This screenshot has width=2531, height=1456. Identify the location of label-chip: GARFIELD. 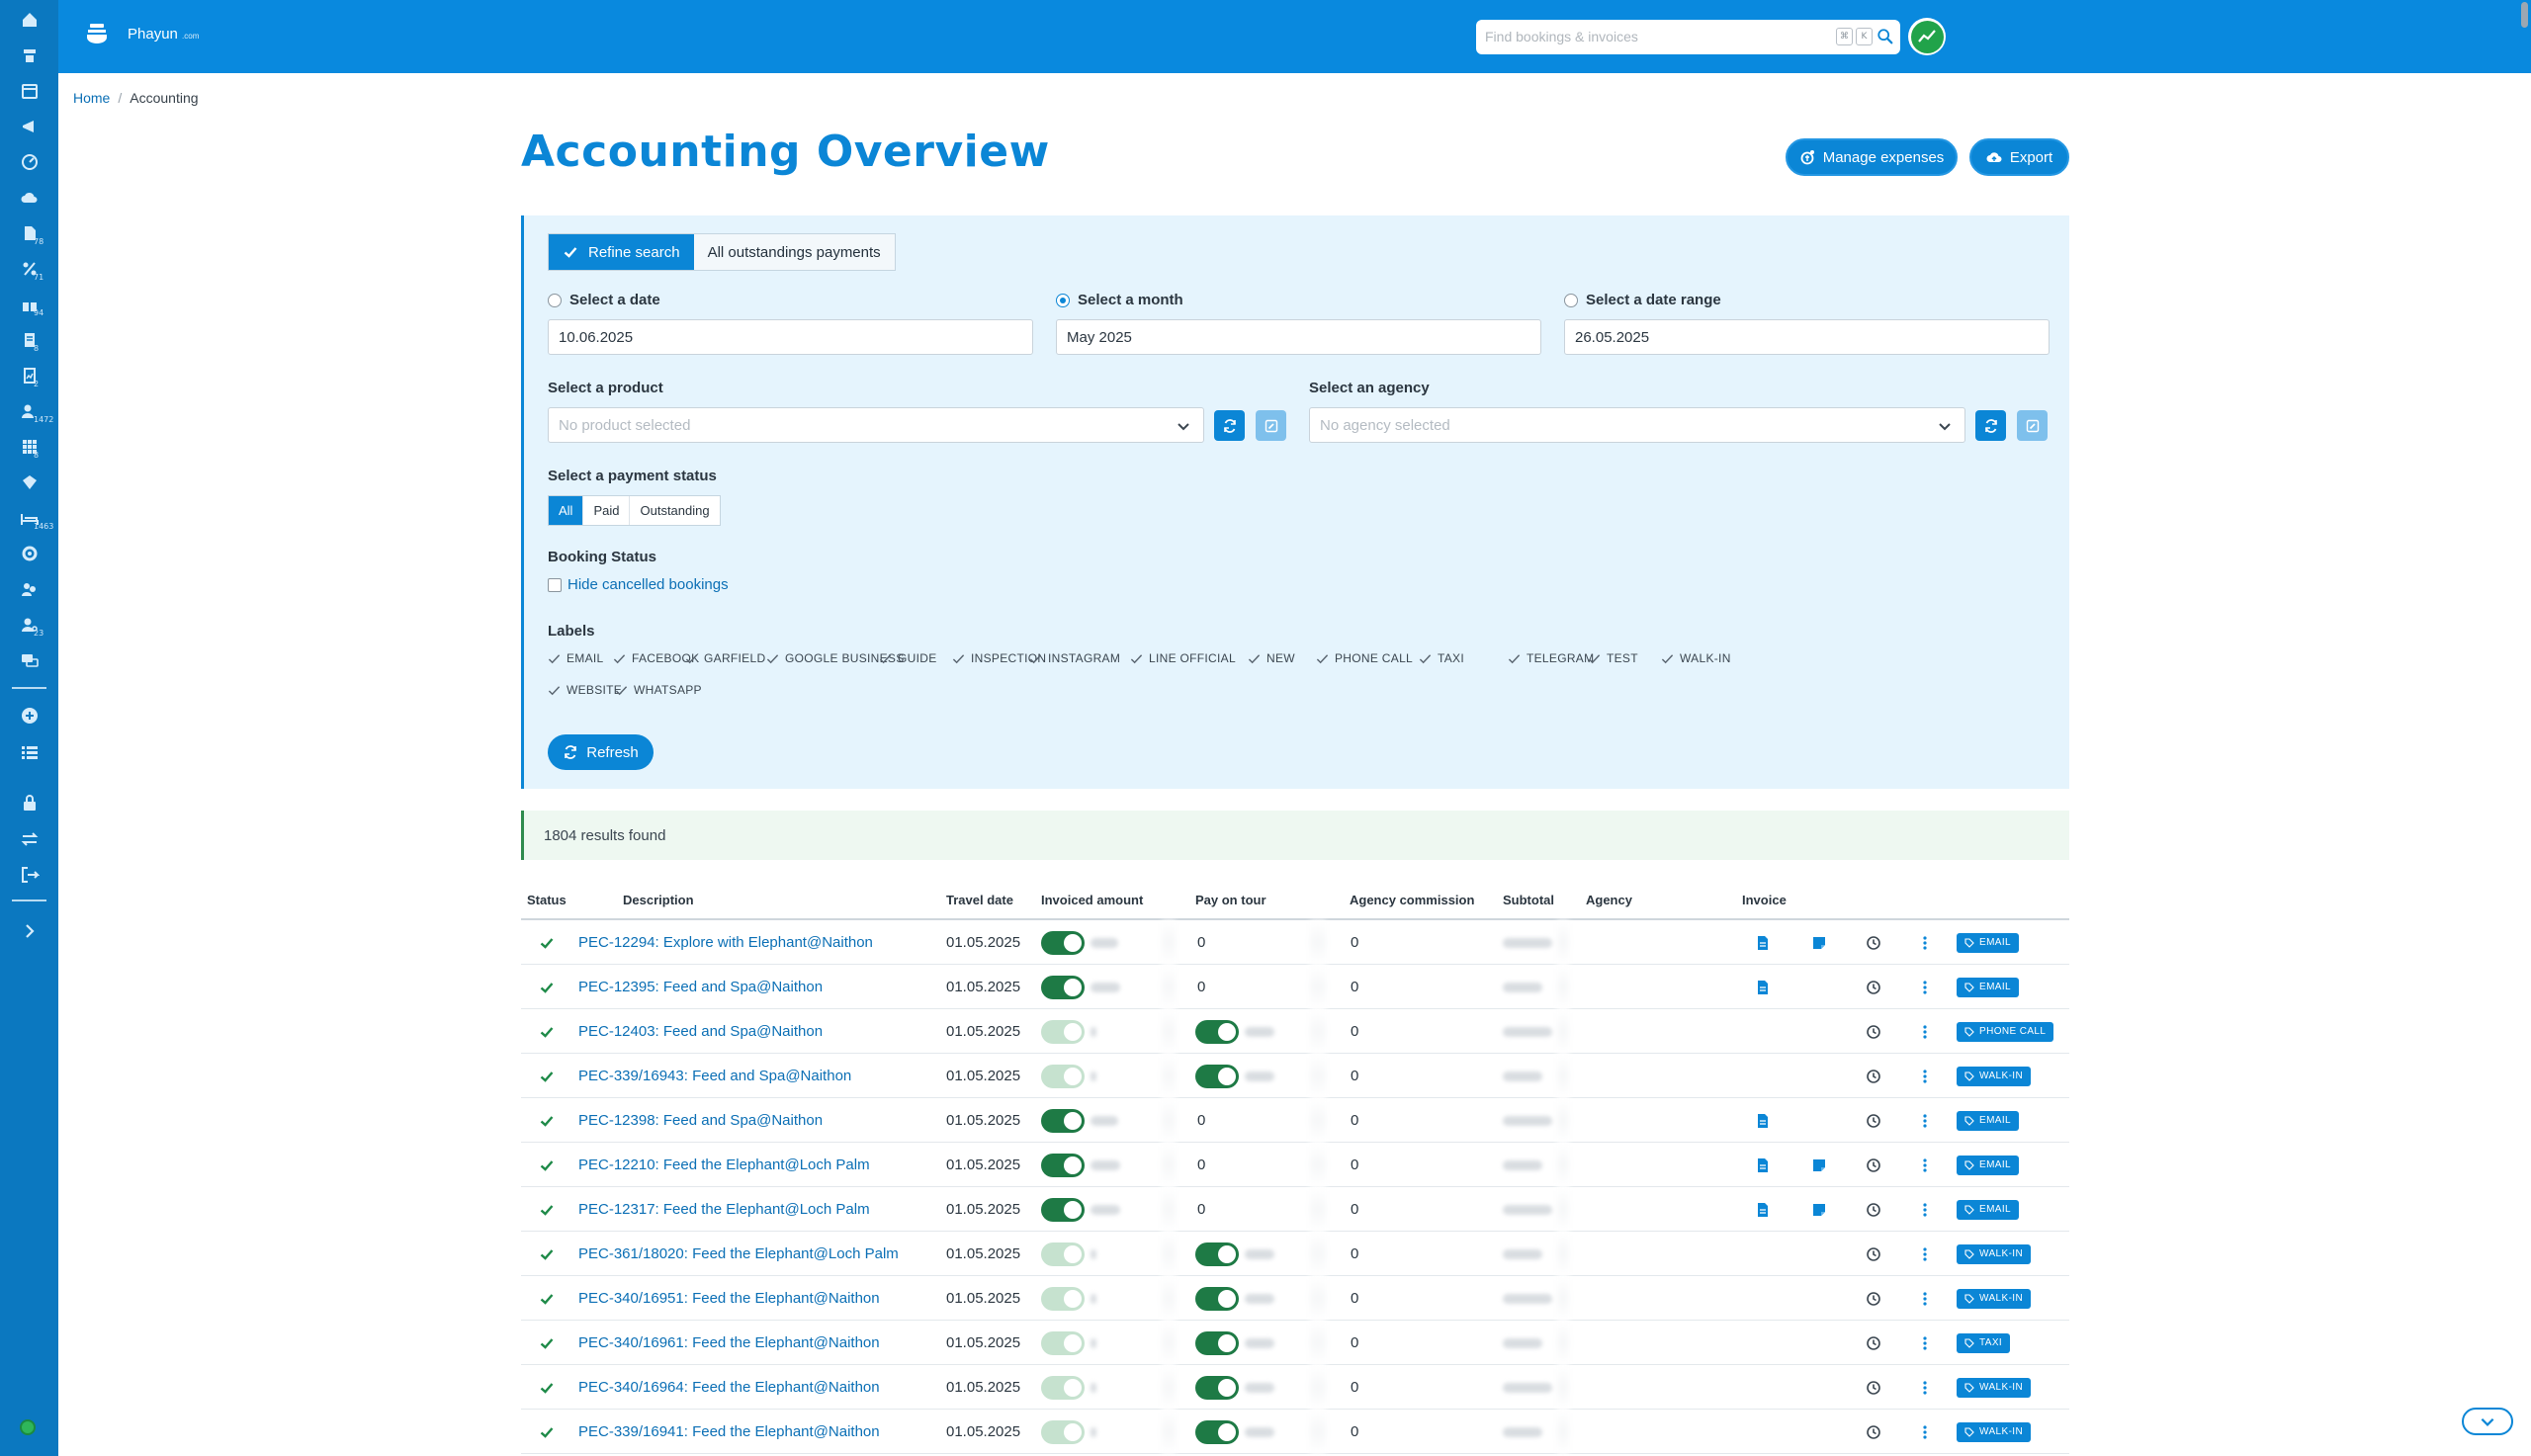
(725, 658).